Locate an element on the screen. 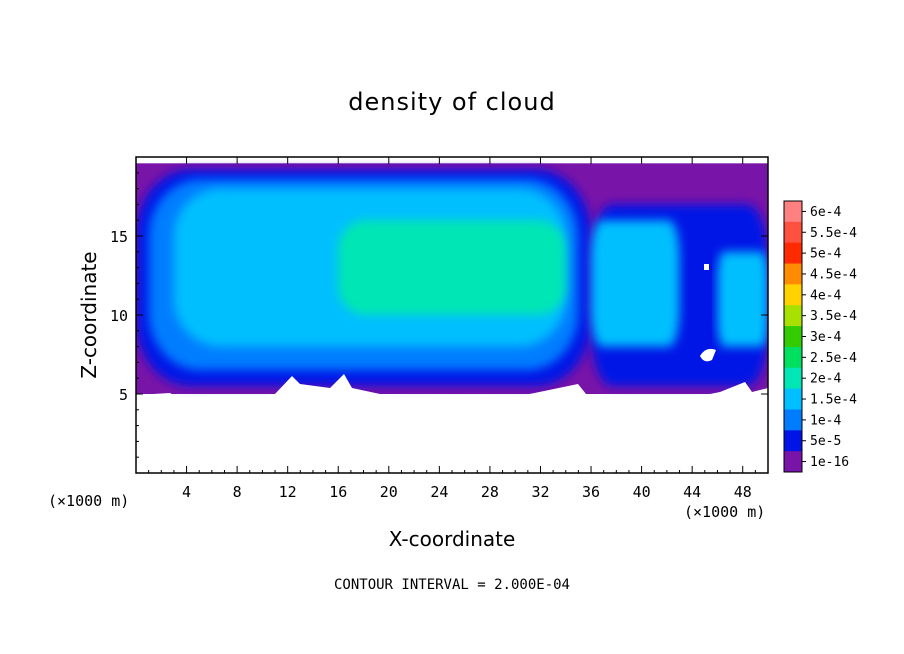 This screenshot has height=654, width=904. x-tick-label: 28 is located at coordinates (490, 492).